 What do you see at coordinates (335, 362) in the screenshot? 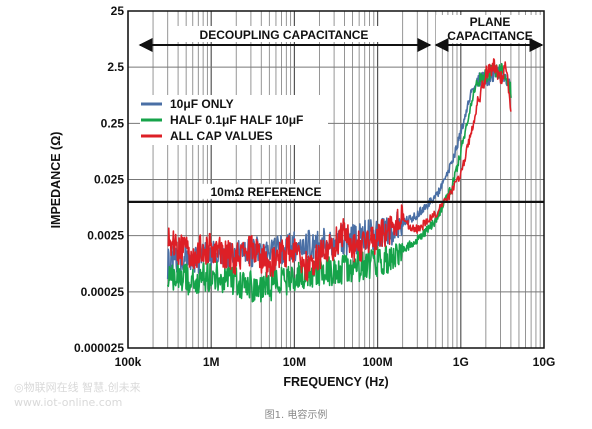
I see `x-tick-labels: 100k 1M 10M 100M 1G 10G` at bounding box center [335, 362].